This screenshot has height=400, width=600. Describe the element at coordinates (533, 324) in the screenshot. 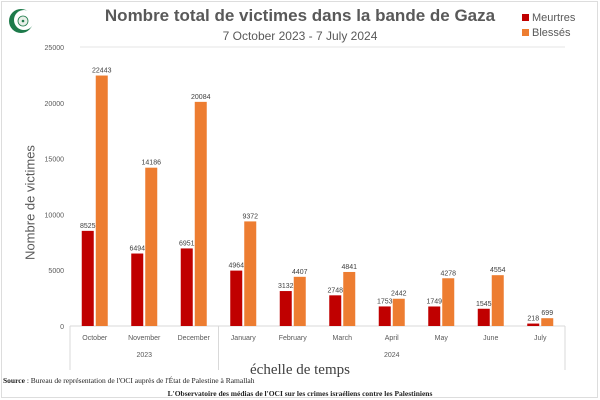

I see `bar-meurtres-july` at that location.